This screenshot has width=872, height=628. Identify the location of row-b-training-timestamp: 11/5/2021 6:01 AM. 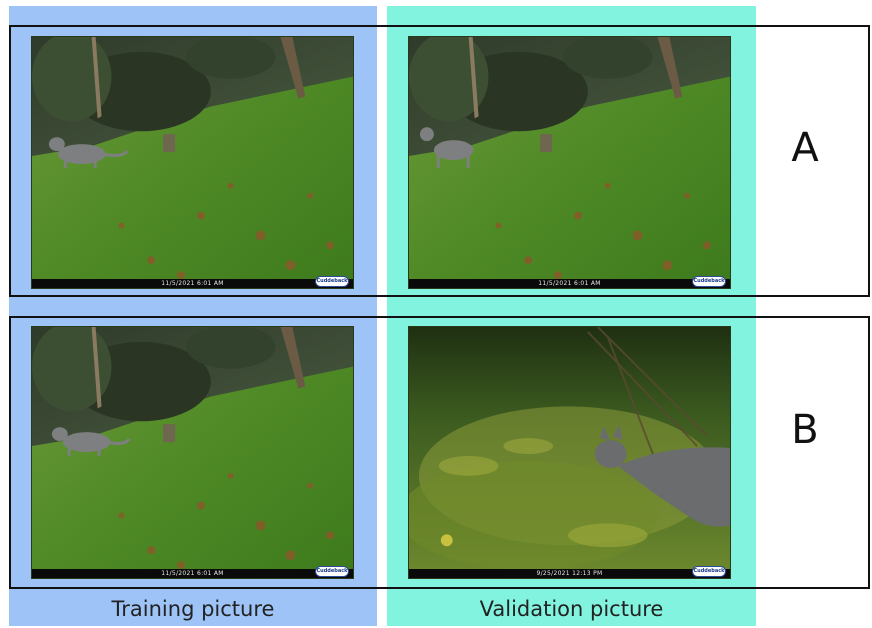
(192, 573).